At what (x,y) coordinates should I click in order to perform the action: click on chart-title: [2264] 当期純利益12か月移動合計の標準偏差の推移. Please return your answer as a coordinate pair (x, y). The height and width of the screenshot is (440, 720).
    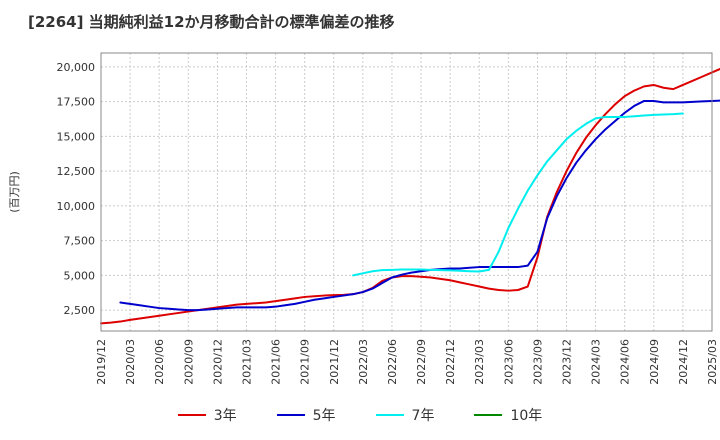
    Looking at the image, I should click on (211, 22).